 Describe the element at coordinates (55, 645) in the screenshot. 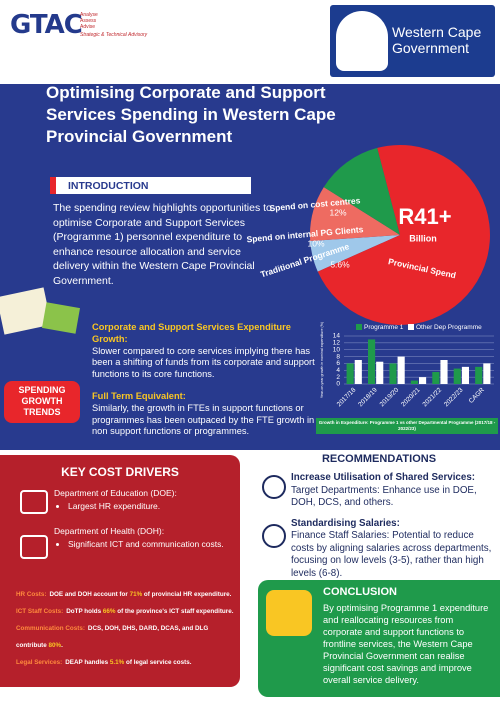

I see `note-figure: 80%` at that location.